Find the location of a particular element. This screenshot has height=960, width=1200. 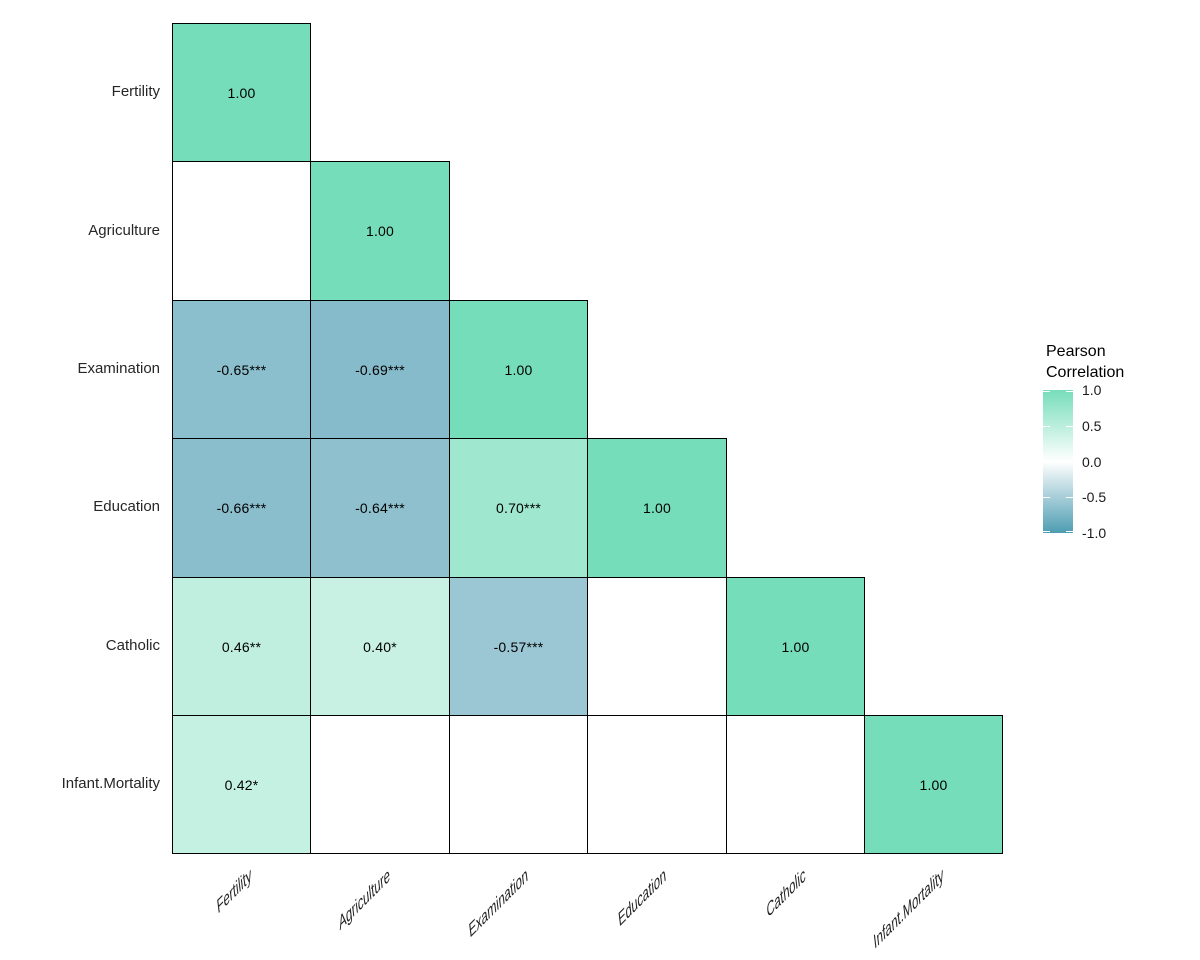

cell-value: 0.70*** is located at coordinates (518, 508).